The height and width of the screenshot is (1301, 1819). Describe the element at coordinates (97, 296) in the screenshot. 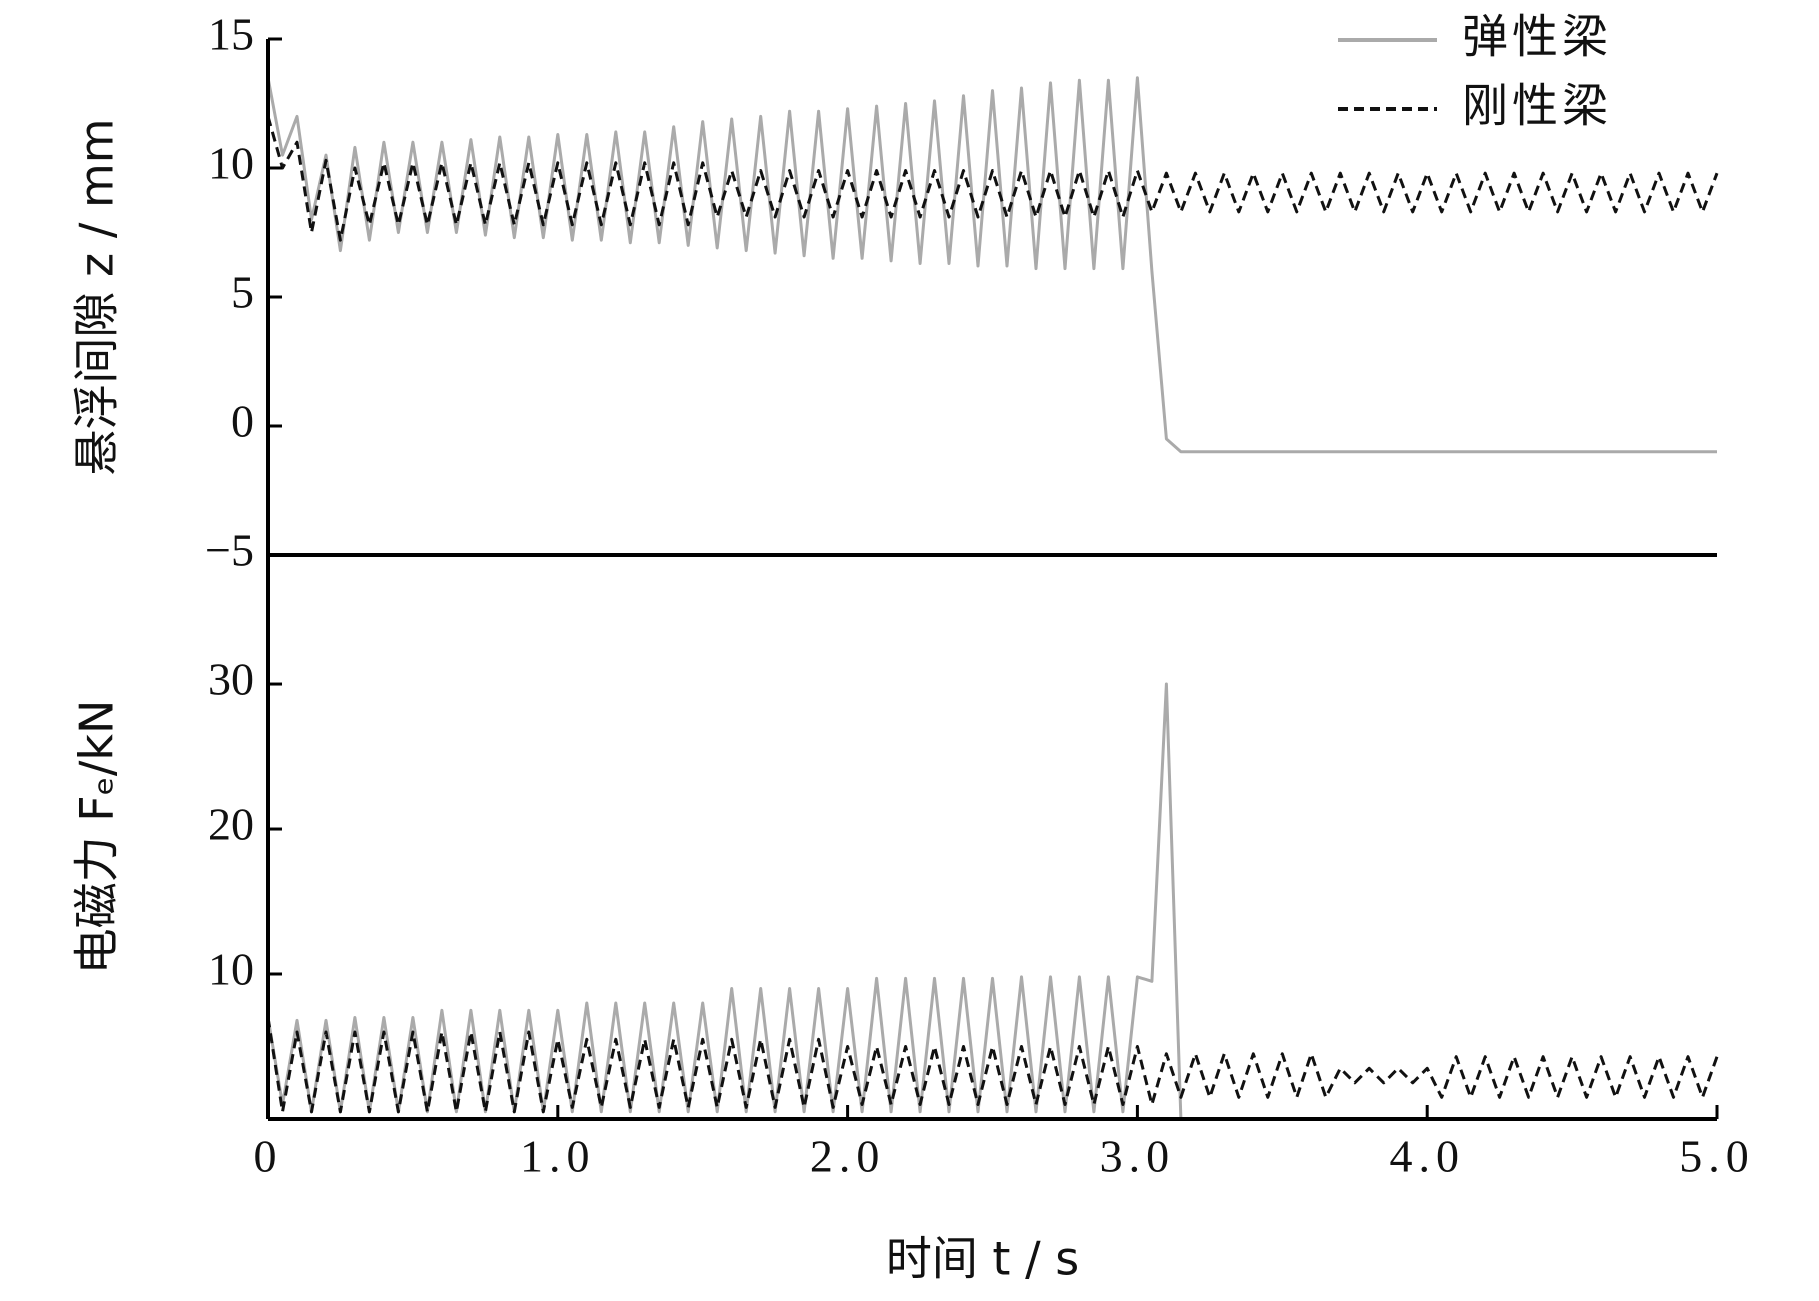

I see `y-axis-label: 悬浮间隙 z / mm` at that location.